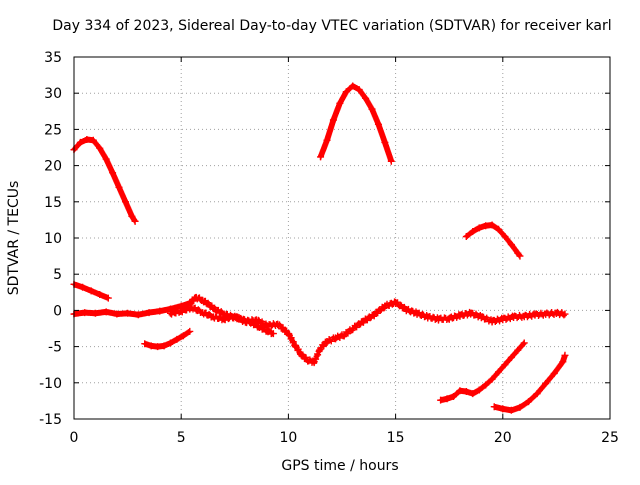  Describe the element at coordinates (53, 239) in the screenshot. I see `y-tick-label: 10` at that location.